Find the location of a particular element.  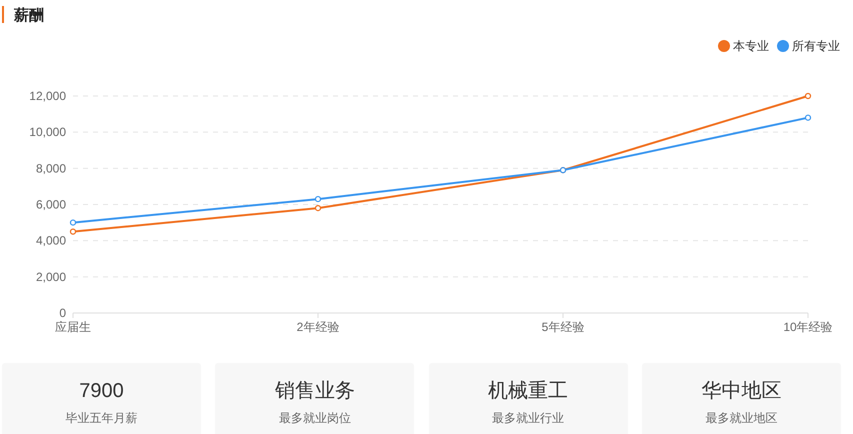

text: 最多就业地区 is located at coordinates (741, 418).